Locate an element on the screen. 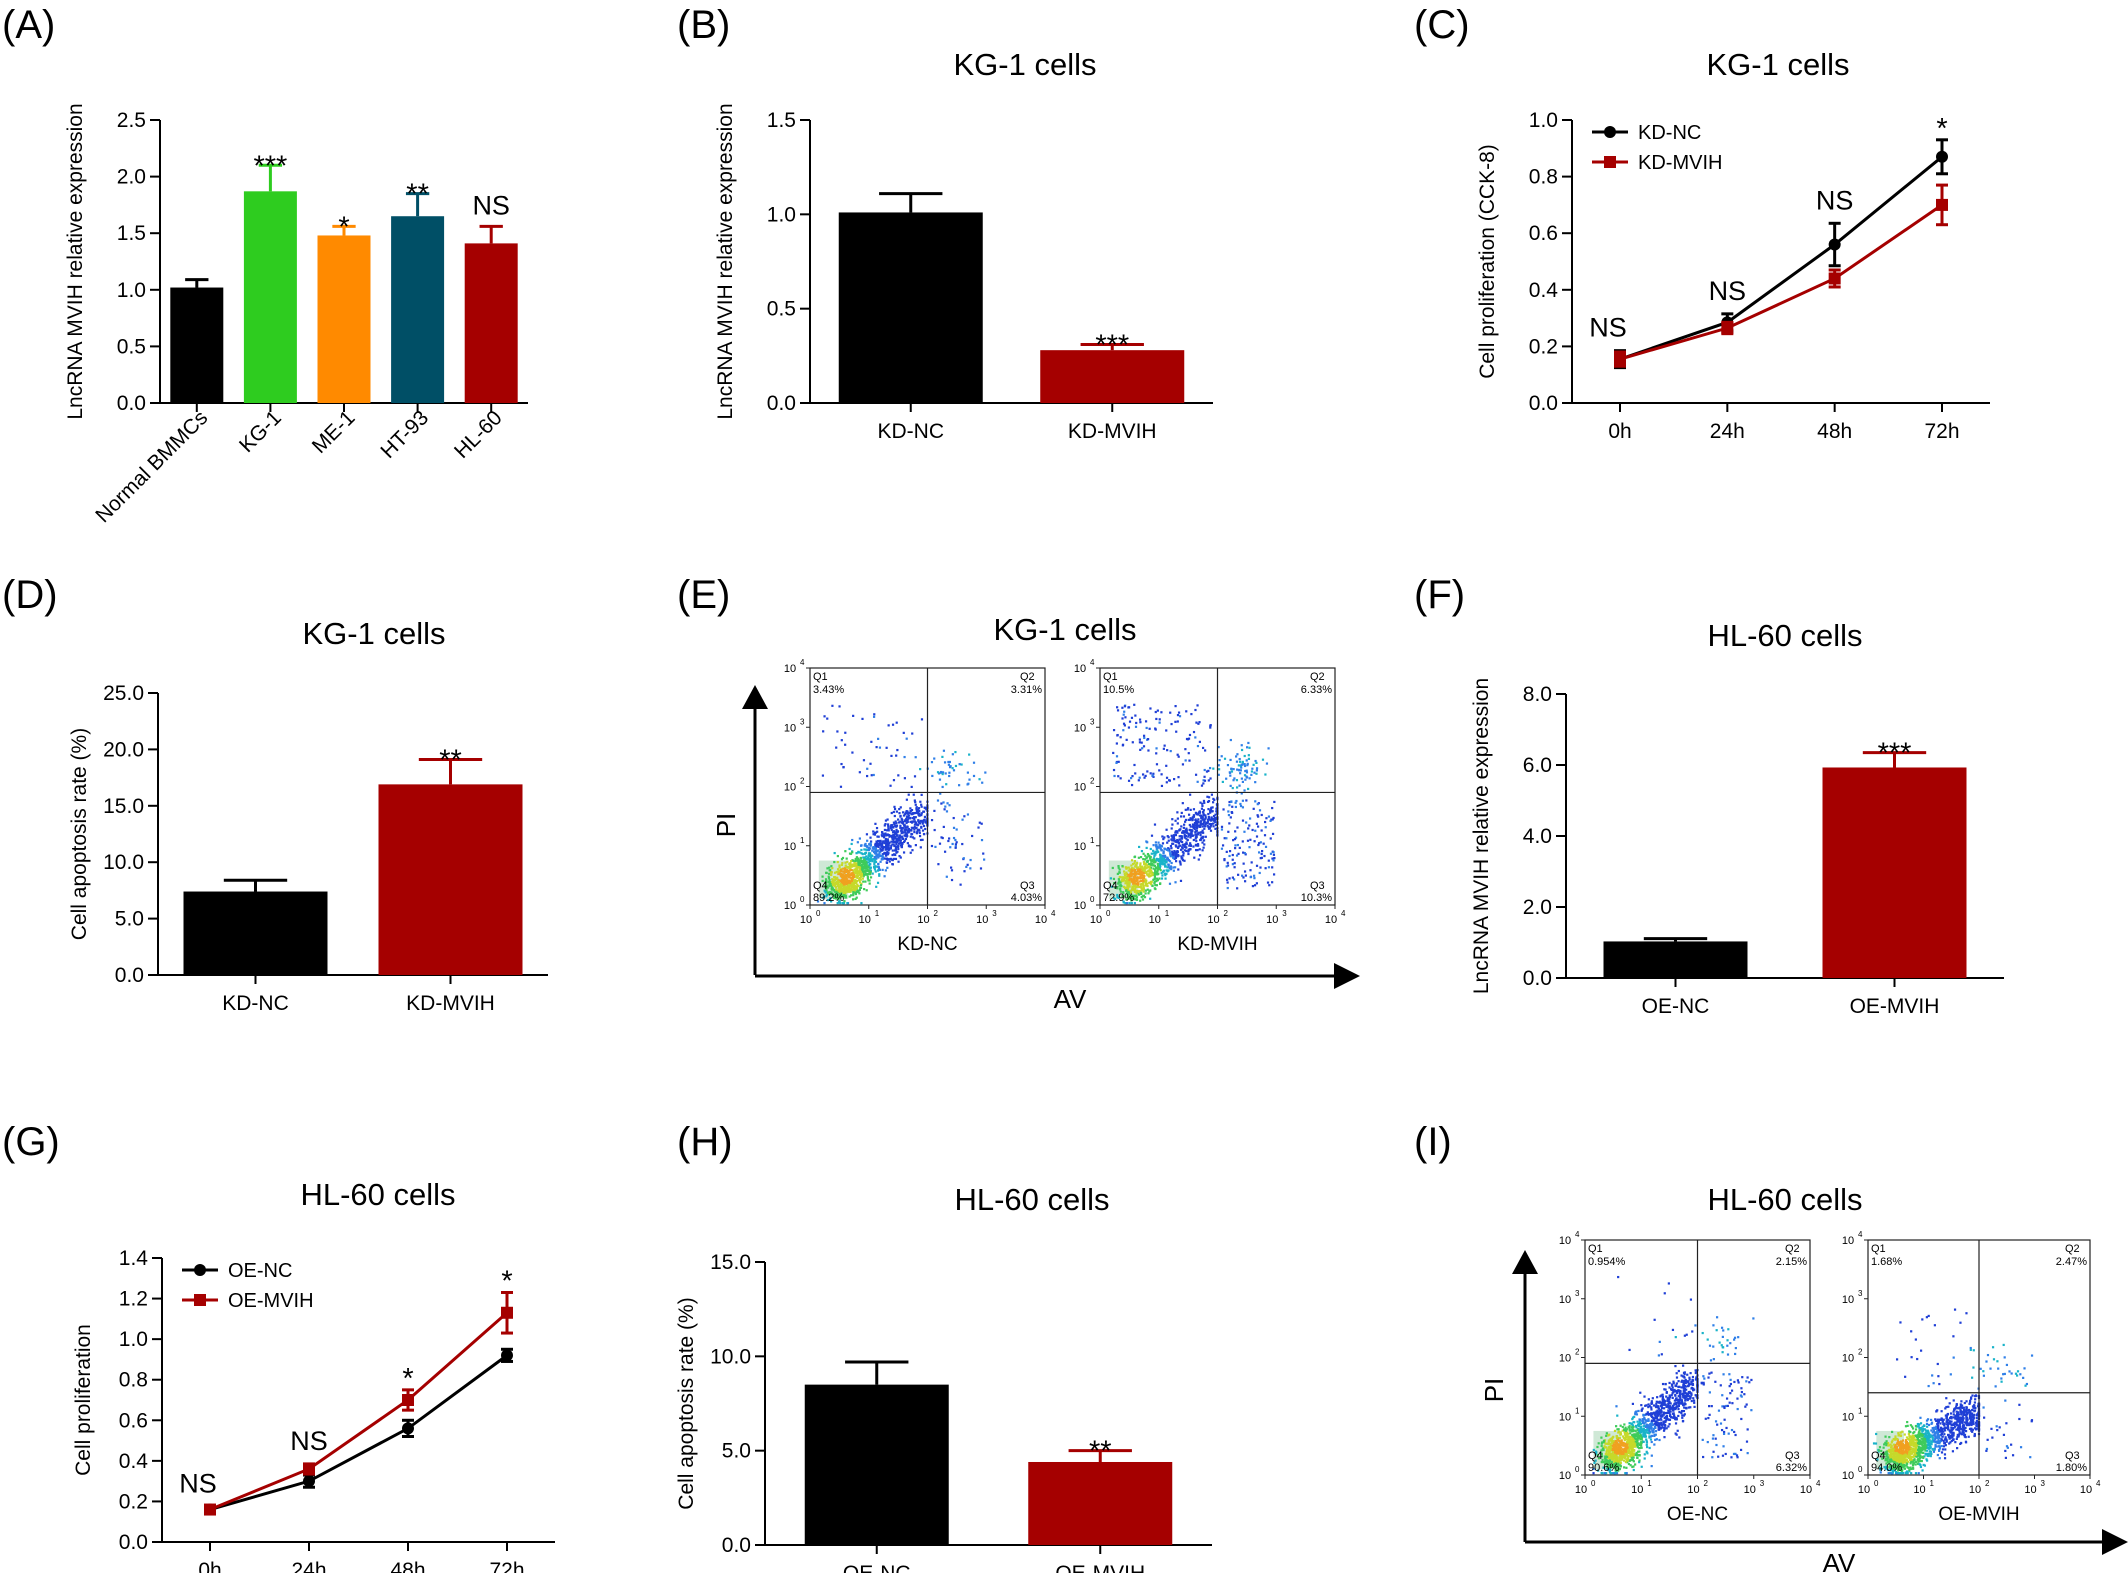  log-tick-exponent-x: 0 is located at coordinates (818, 913).